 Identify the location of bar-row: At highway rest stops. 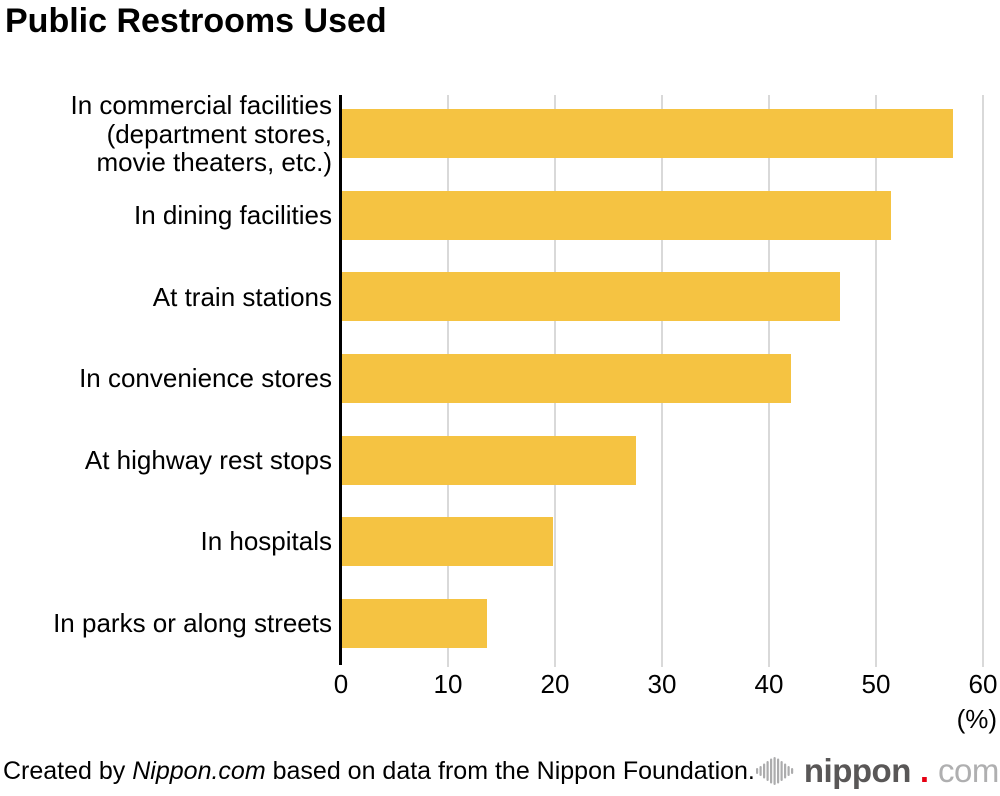
(500, 460).